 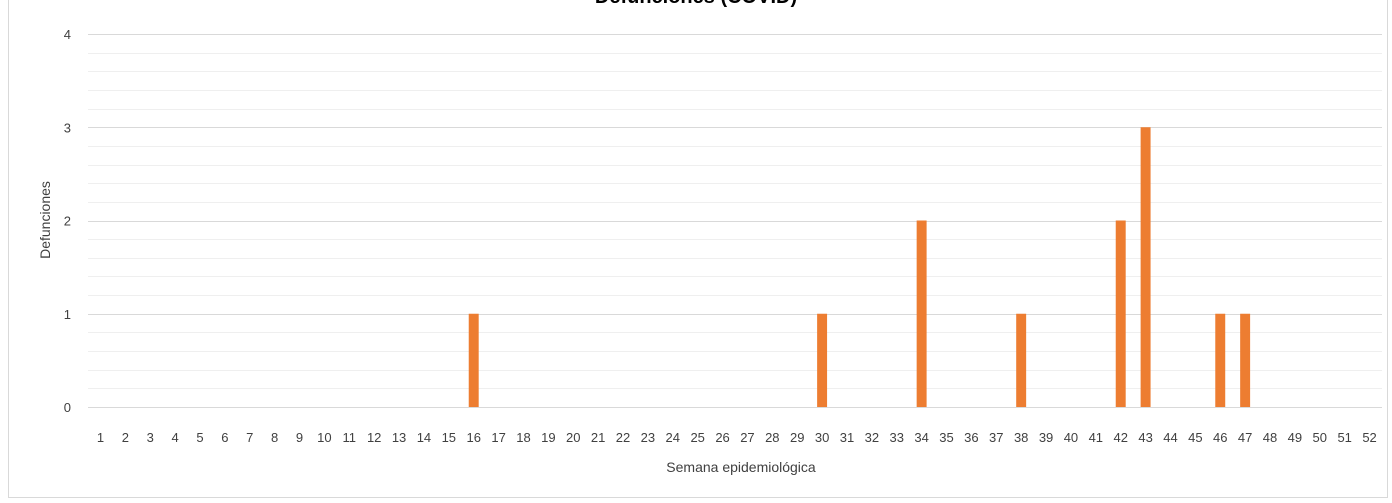 What do you see at coordinates (623, 437) in the screenshot?
I see `x-tick-label: 22` at bounding box center [623, 437].